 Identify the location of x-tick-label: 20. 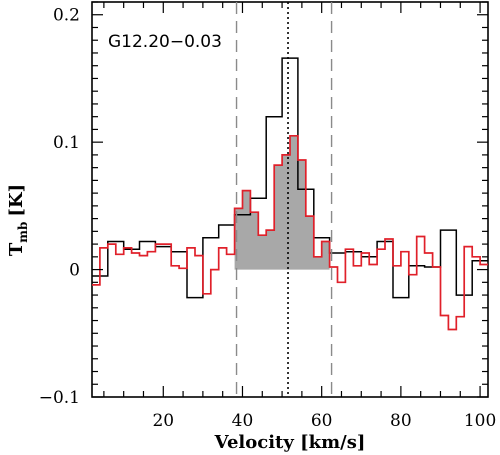
(163, 421).